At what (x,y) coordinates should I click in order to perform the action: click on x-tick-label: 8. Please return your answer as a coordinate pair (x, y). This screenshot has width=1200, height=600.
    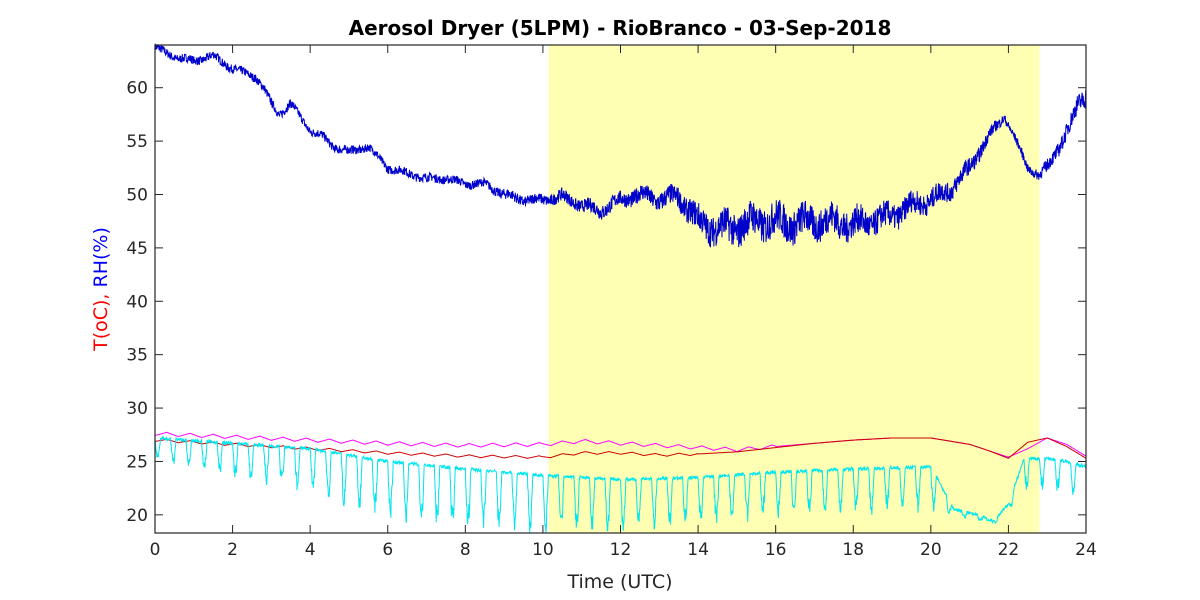
    Looking at the image, I should click on (465, 550).